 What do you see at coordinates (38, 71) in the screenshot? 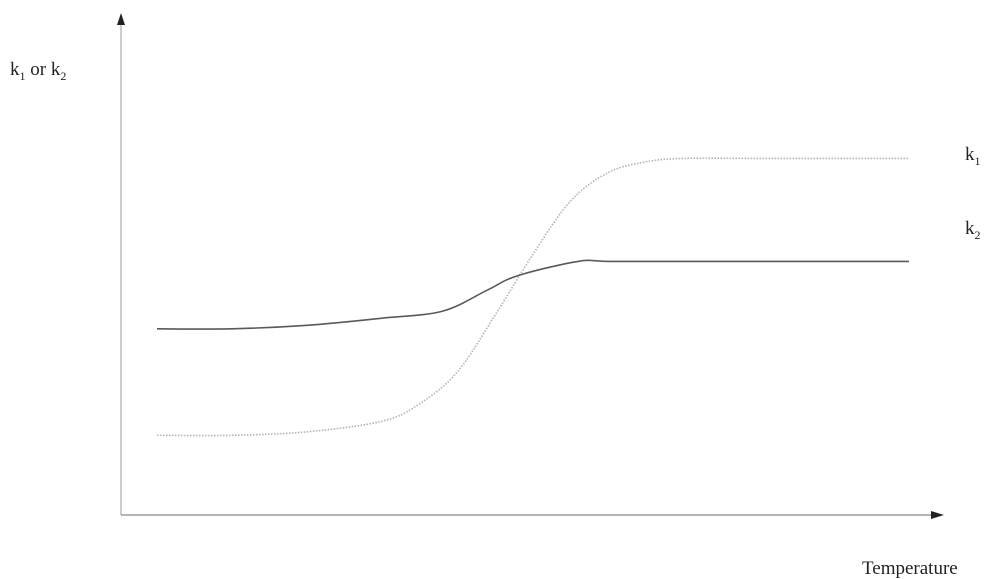
I see `y-axis-label: k1 or k2` at bounding box center [38, 71].